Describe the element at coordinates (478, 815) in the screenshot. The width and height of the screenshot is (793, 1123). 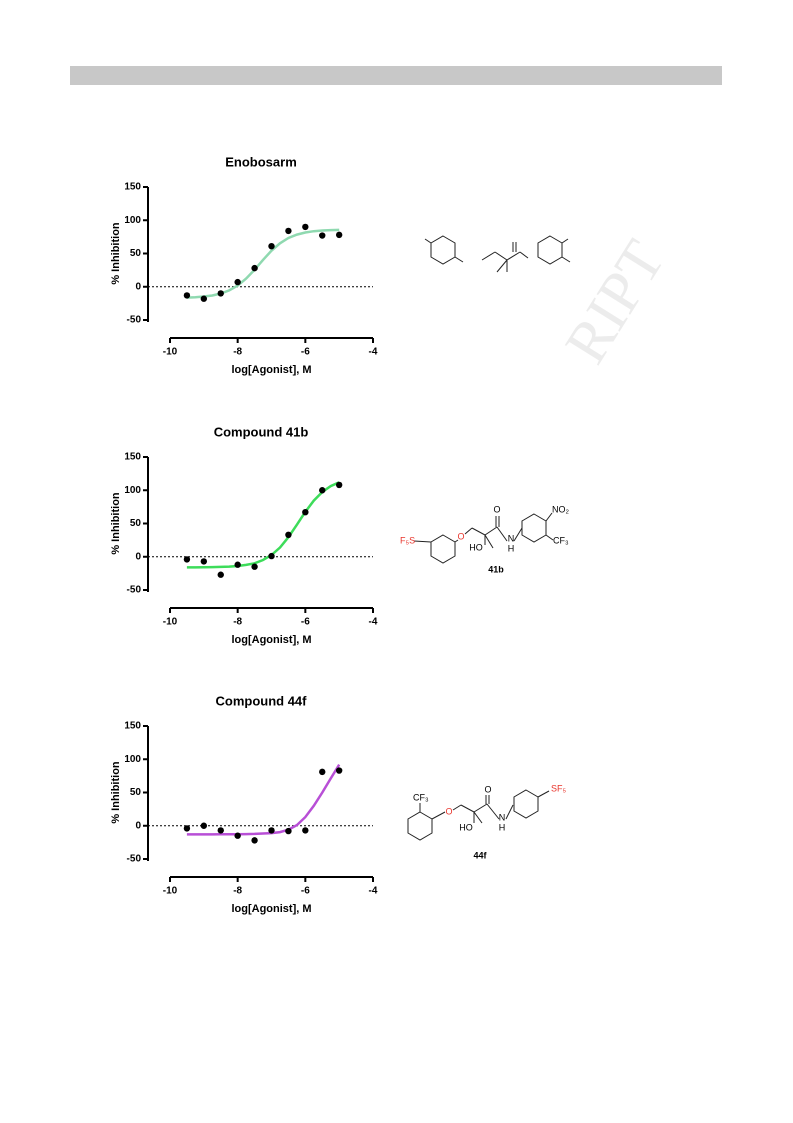
I see `structure-44f` at that location.